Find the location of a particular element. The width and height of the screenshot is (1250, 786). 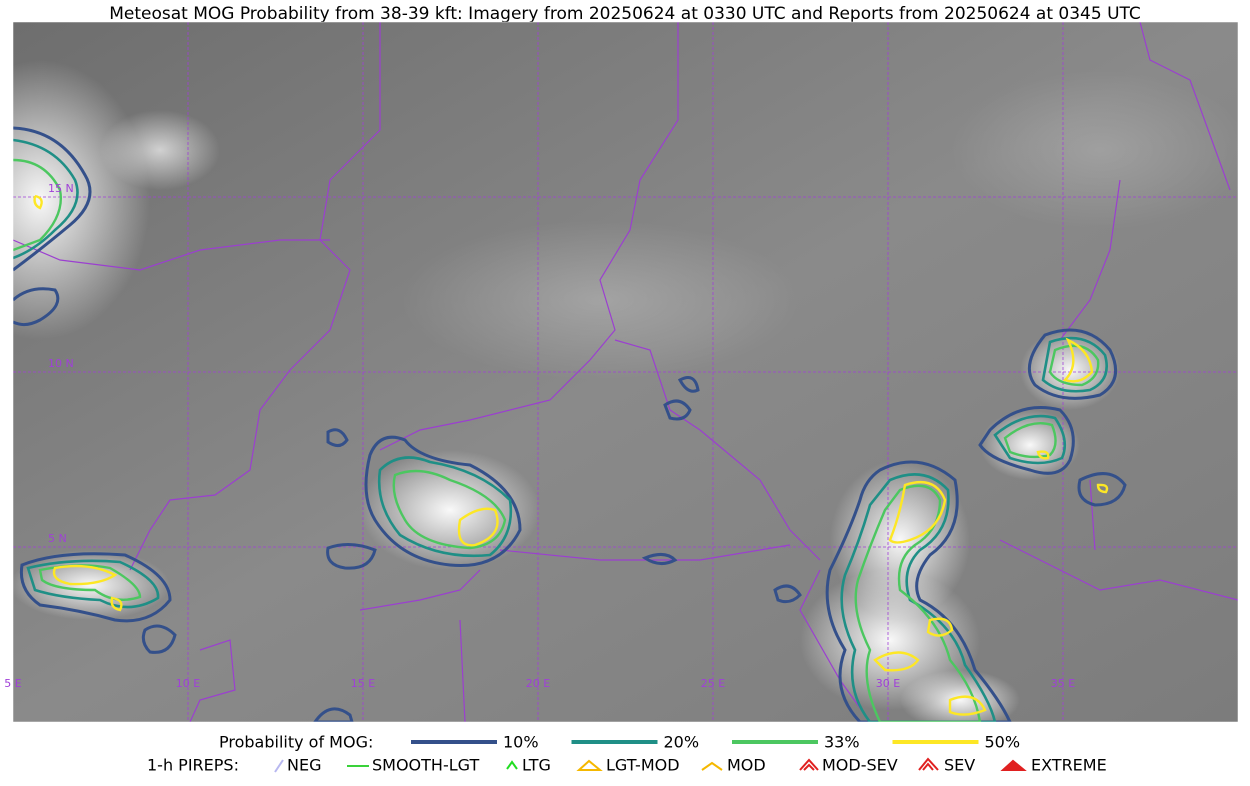

pirep-item: NEG is located at coordinates (304, 765).